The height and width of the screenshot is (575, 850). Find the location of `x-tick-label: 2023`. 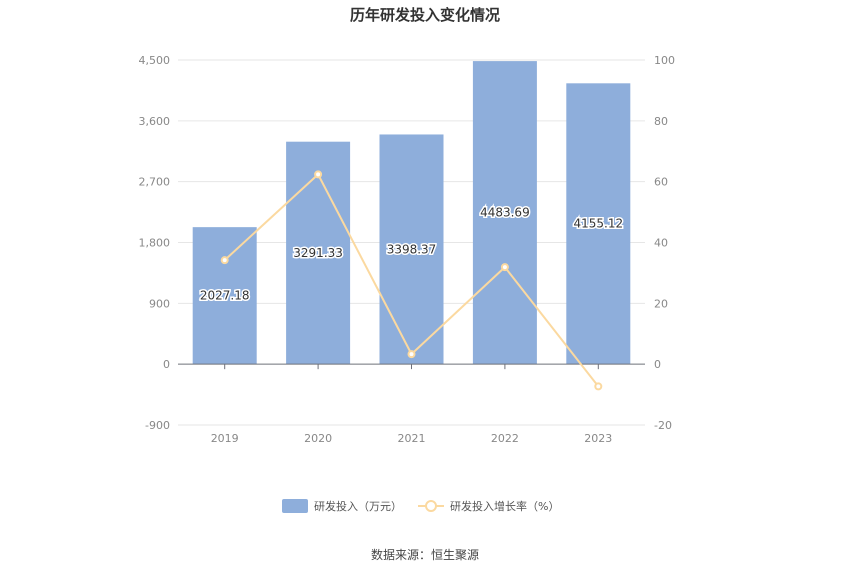

x-tick-label: 2023 is located at coordinates (598, 438).